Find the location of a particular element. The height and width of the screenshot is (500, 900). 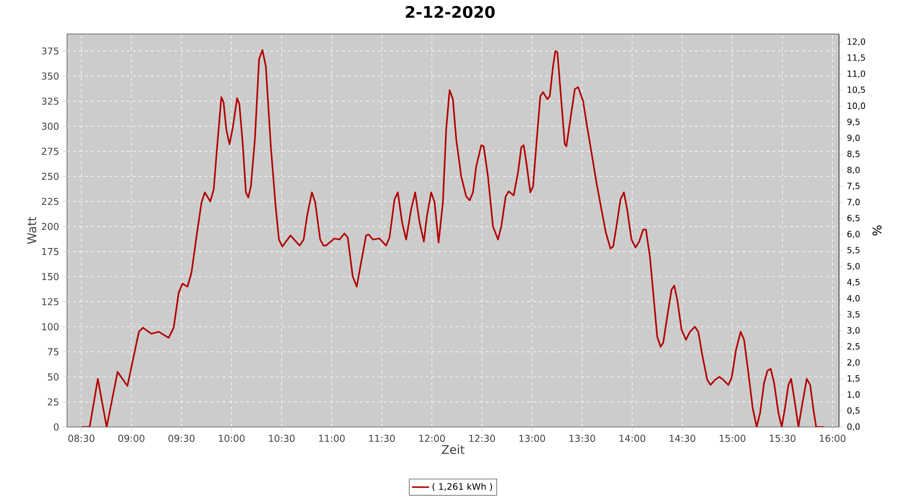

y2-tick-label: 2,0 is located at coordinates (853, 362).